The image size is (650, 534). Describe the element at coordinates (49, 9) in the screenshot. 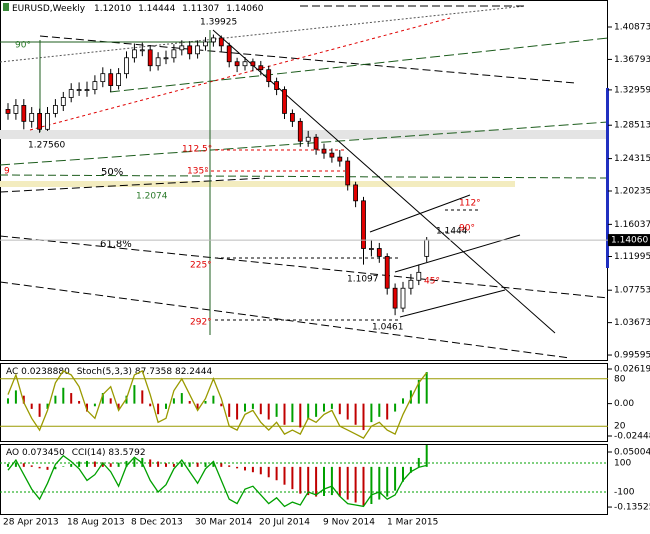

I see `chart-title: EURUSD,Weekly` at that location.